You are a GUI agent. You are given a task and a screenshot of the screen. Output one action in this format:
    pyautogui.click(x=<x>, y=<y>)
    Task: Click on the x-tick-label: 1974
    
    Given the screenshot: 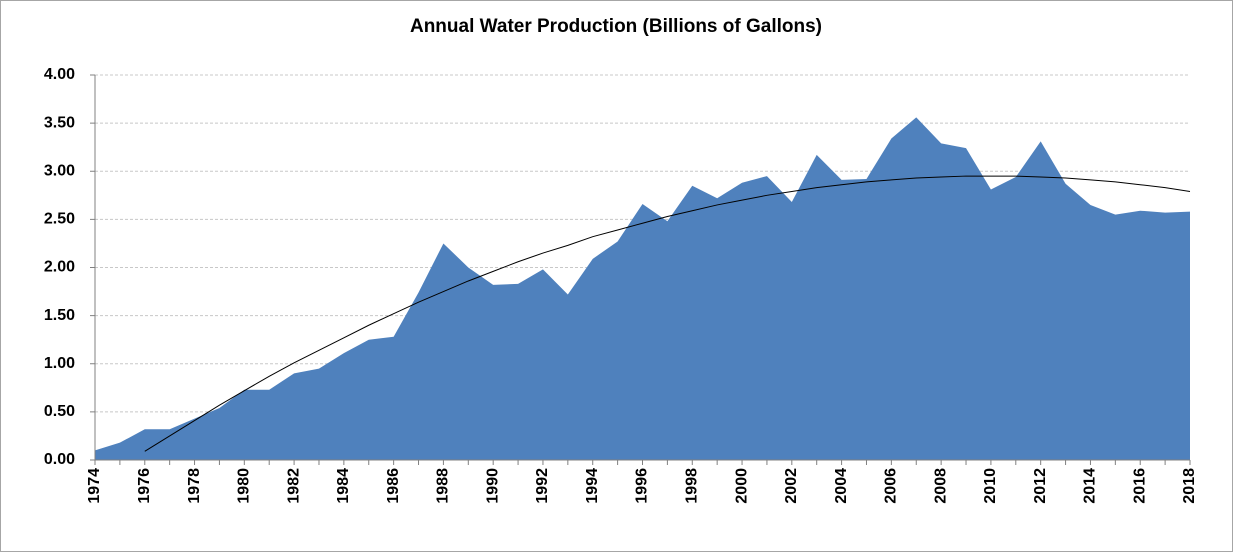 What is the action you would take?
    pyautogui.click(x=94, y=486)
    